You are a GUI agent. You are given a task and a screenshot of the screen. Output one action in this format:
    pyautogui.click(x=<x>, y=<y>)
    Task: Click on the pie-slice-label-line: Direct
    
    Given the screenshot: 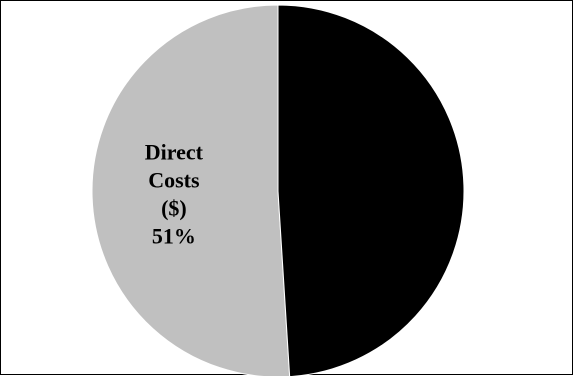 What is the action you would take?
    pyautogui.click(x=174, y=151)
    